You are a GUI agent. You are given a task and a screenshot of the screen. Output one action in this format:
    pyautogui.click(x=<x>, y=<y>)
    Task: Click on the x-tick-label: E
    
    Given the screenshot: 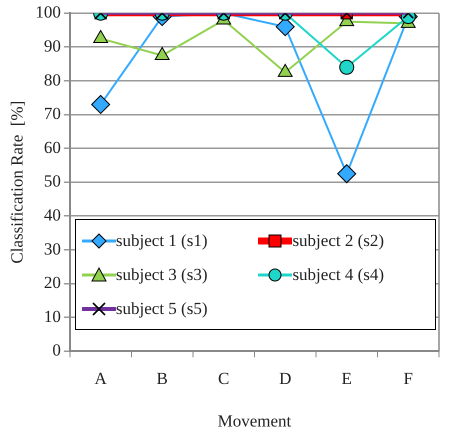 What is the action you would take?
    pyautogui.click(x=347, y=378)
    